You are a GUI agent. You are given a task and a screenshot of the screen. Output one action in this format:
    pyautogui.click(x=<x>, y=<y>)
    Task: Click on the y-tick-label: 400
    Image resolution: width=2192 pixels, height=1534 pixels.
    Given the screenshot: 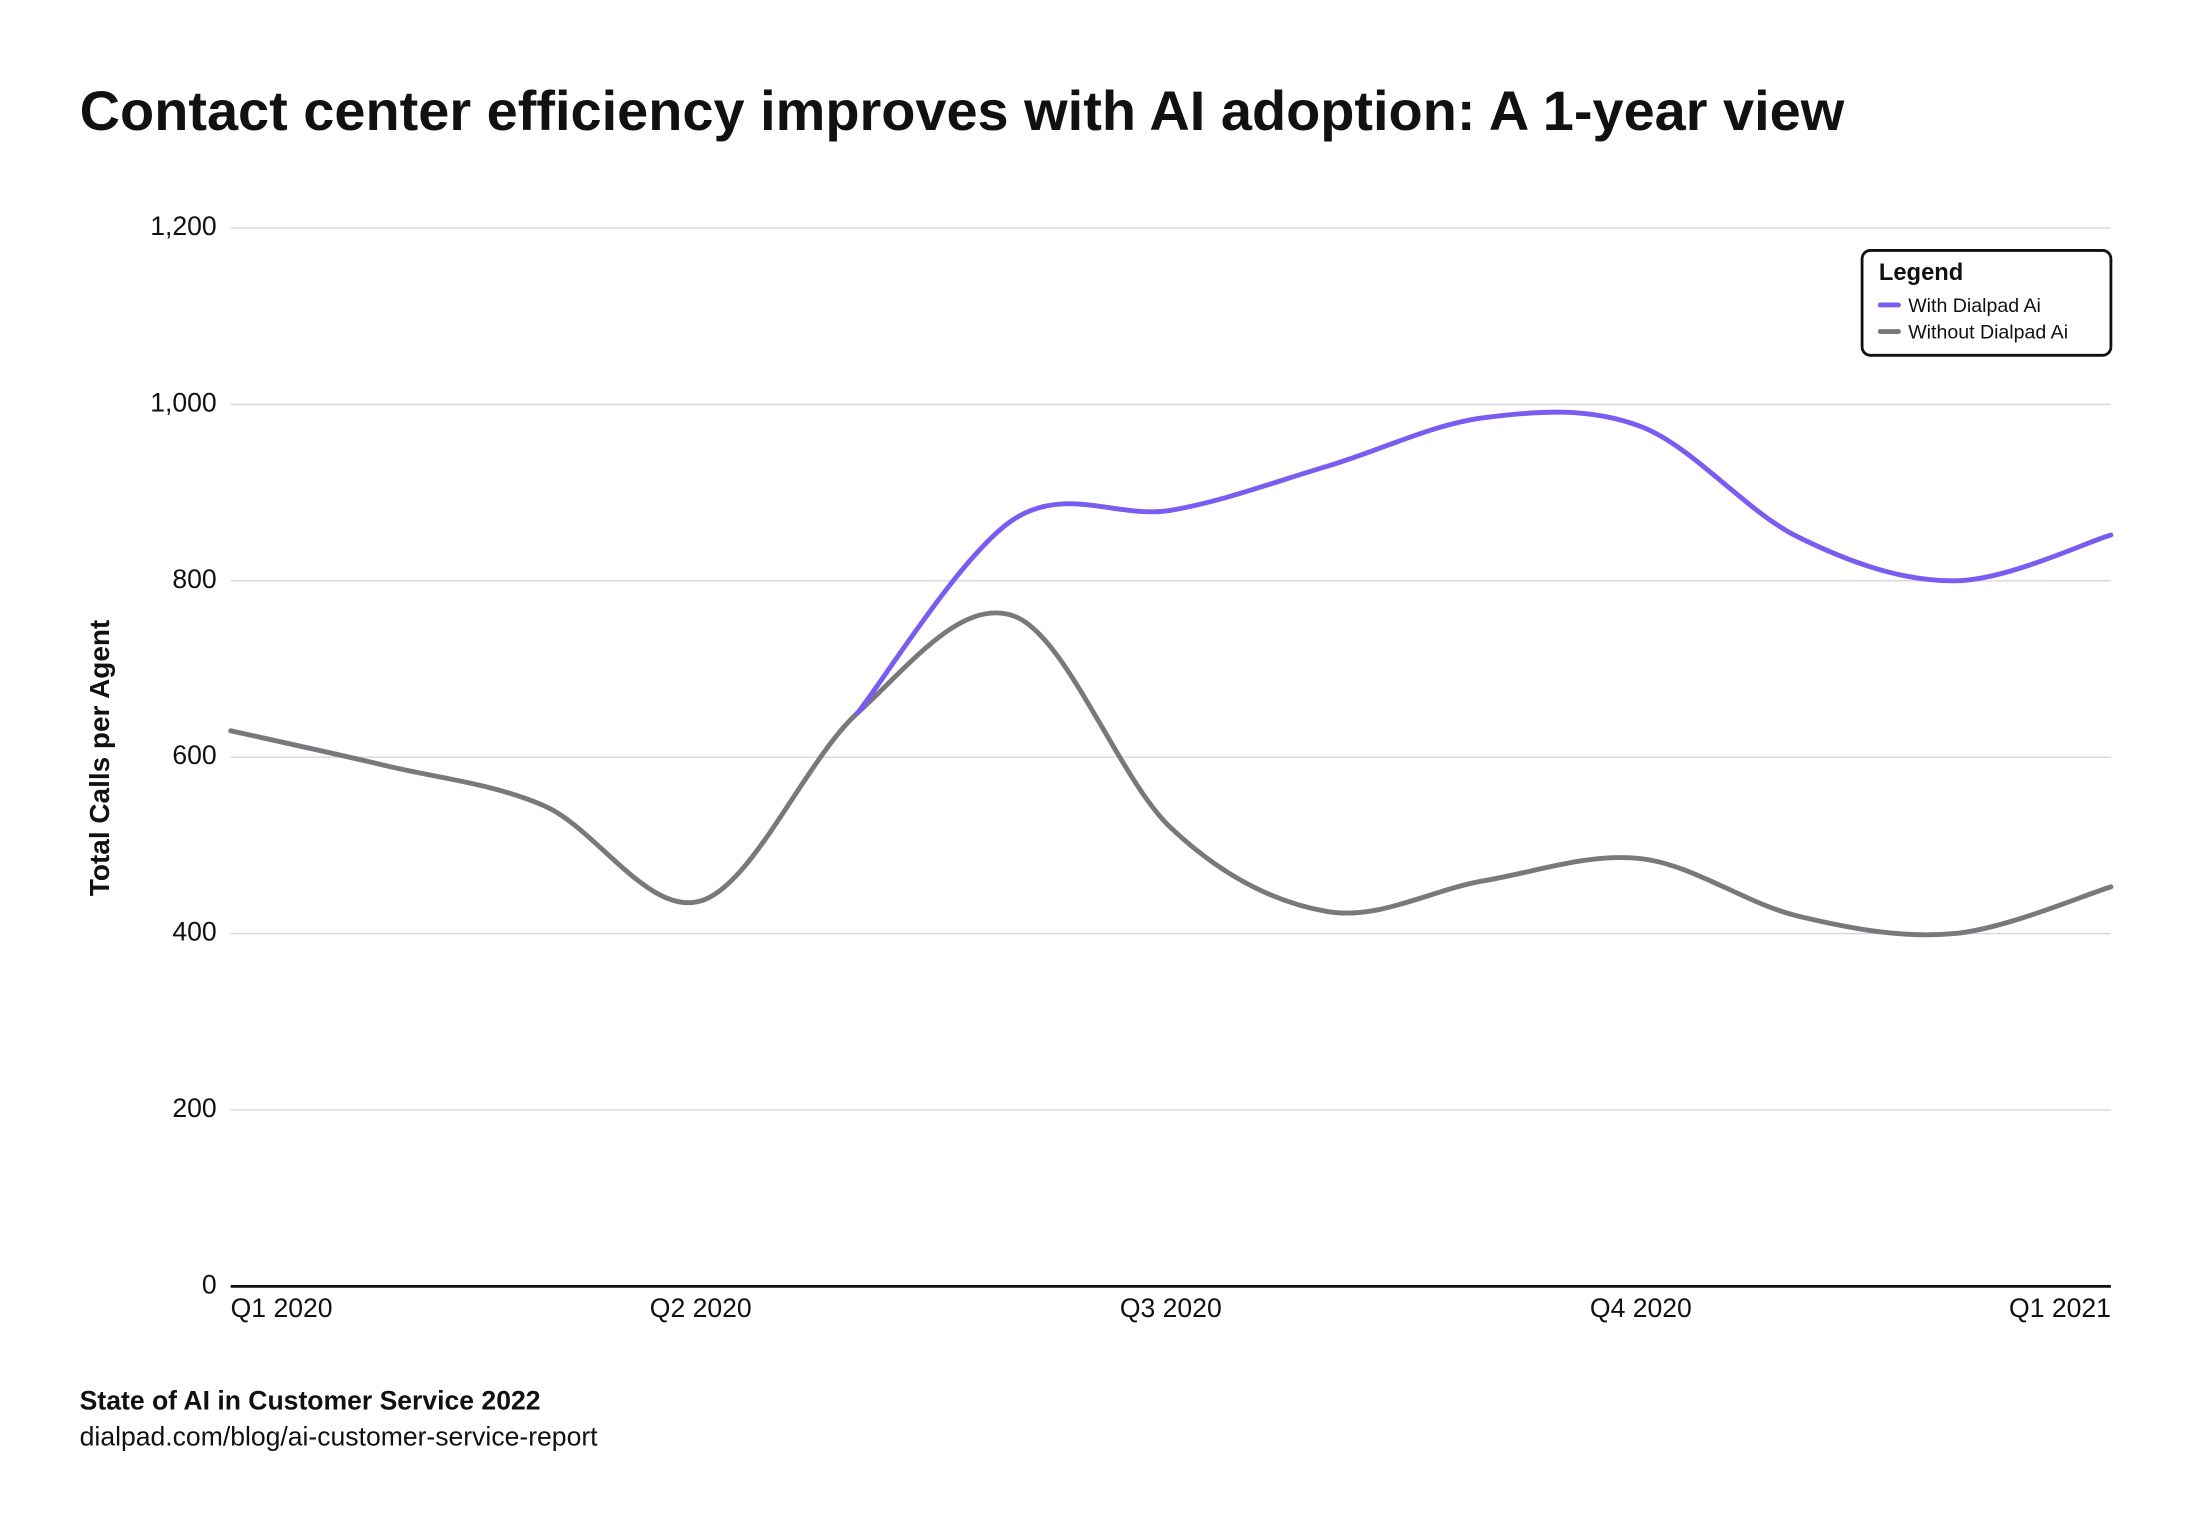 What is the action you would take?
    pyautogui.click(x=194, y=932)
    